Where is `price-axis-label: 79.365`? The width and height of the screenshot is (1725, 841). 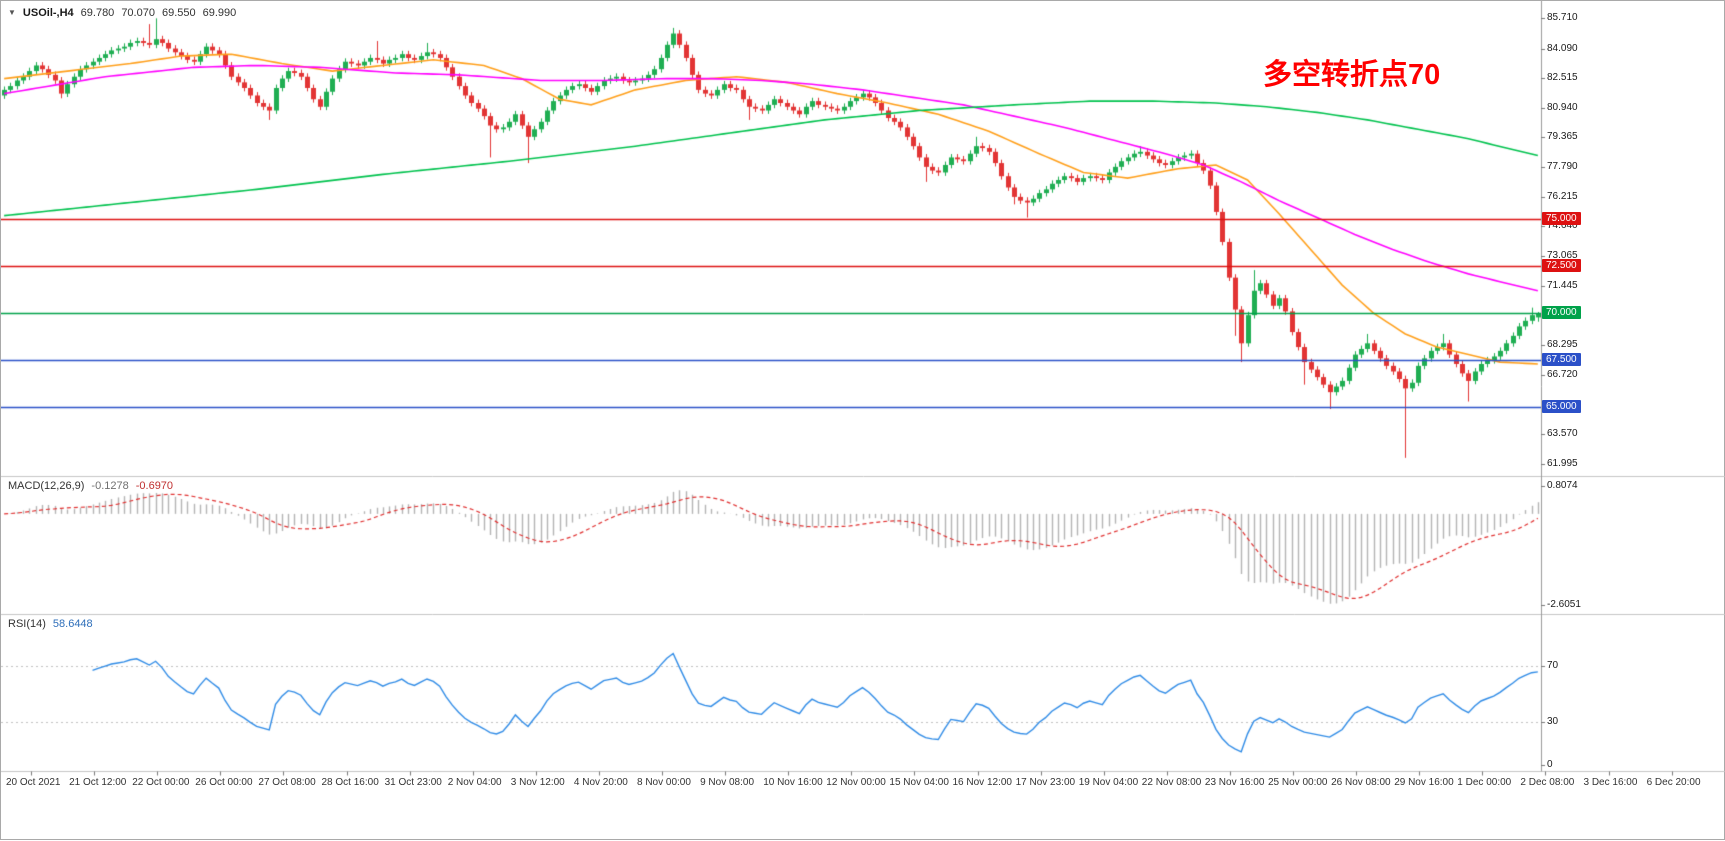
price-axis-label: 79.365 is located at coordinates (1562, 137).